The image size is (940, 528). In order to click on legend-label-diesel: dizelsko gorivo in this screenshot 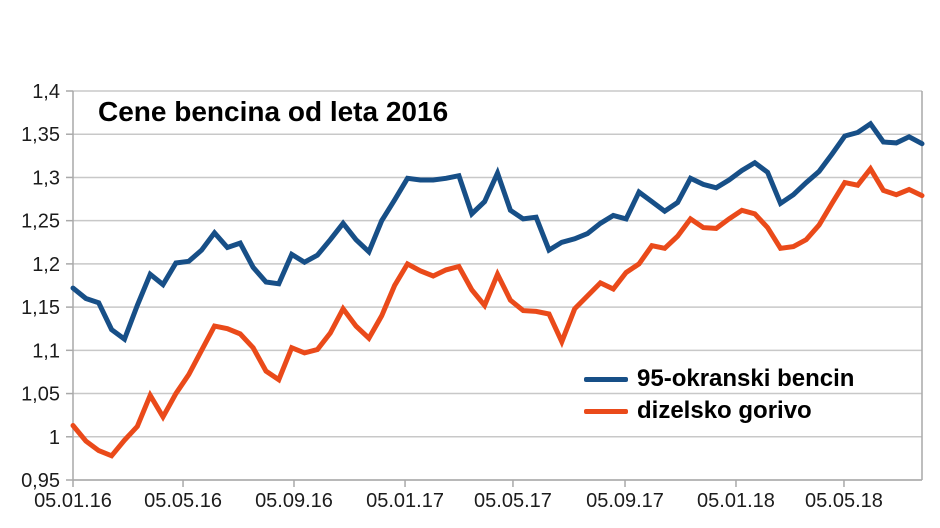, I will do `click(724, 410)`.